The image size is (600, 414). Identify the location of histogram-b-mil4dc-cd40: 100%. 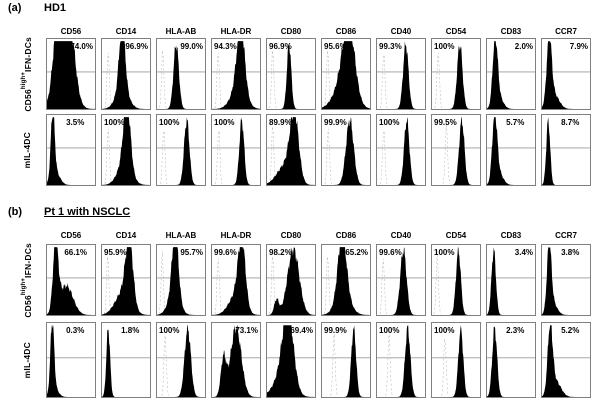
(401, 360).